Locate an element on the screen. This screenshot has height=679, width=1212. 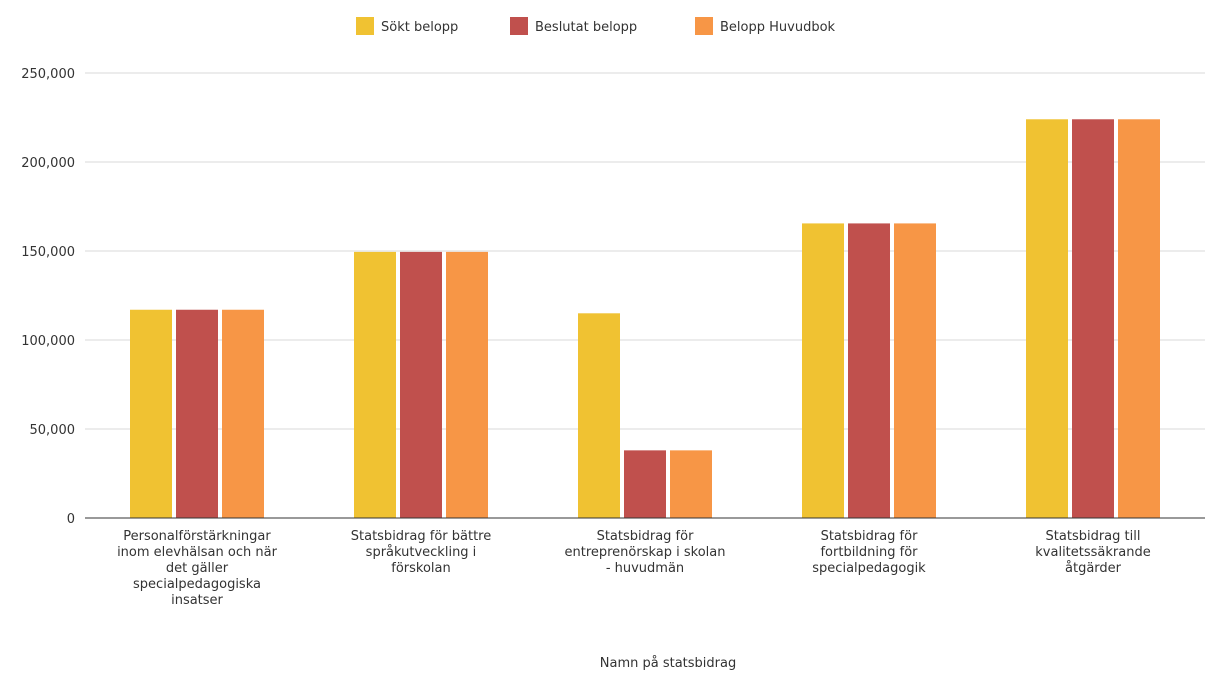
x-category-label-line: Statsbidrag till is located at coordinates (1093, 536).